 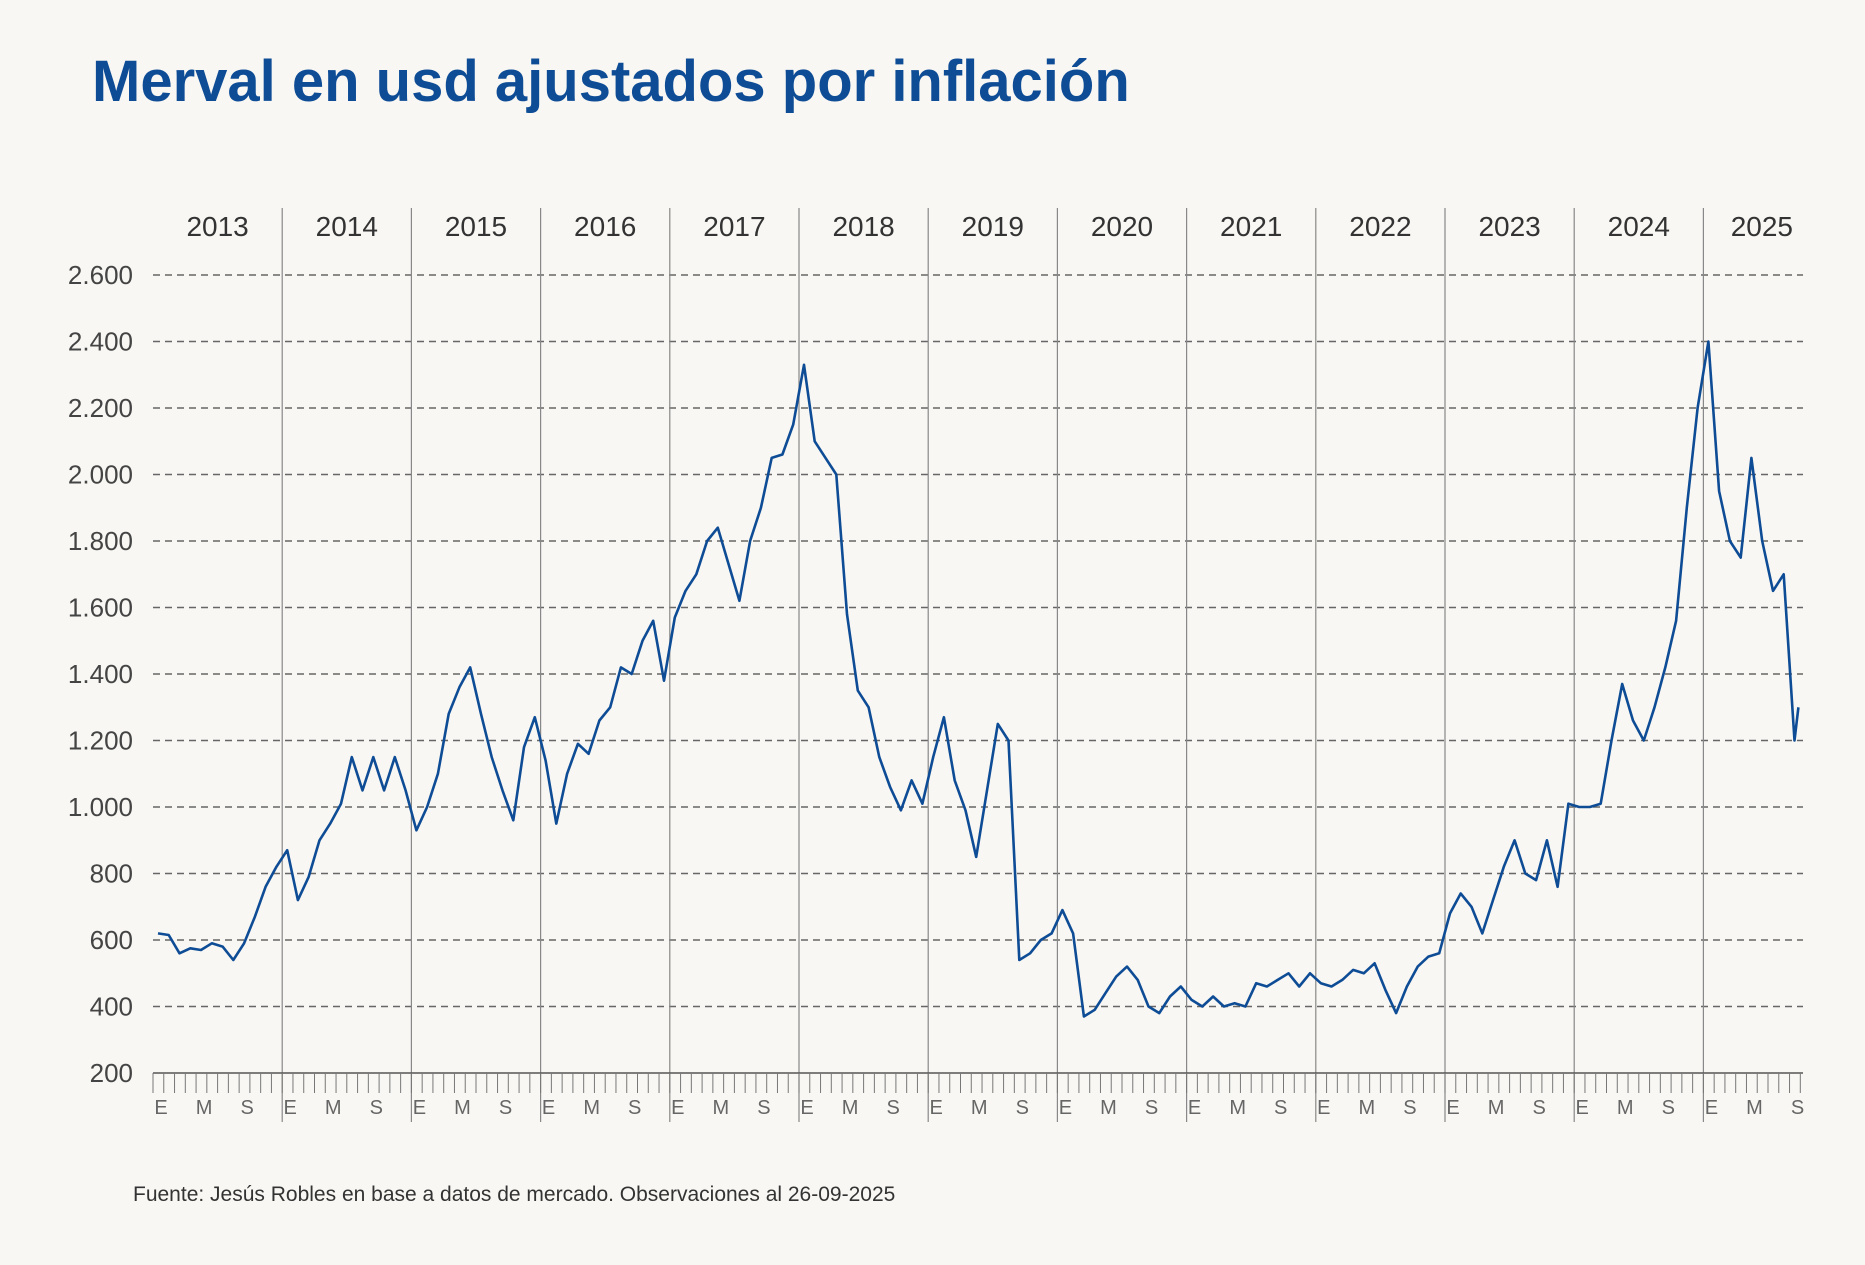 What do you see at coordinates (611, 81) in the screenshot?
I see `chart-title: Merval en usd ajustados por inflación` at bounding box center [611, 81].